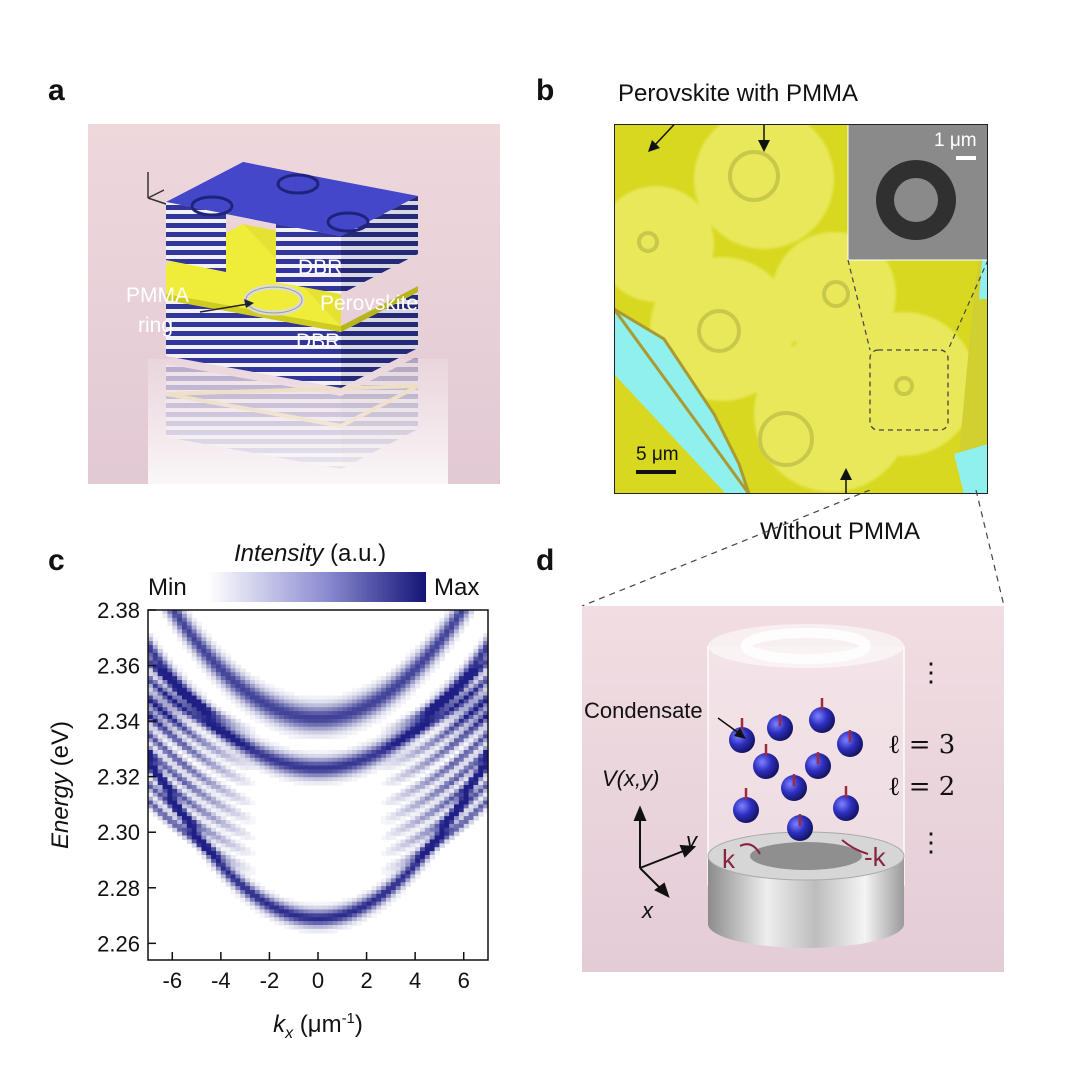 This screenshot has width=1080, height=1080. I want to click on perovskite-label: Perovskite, so click(369, 303).